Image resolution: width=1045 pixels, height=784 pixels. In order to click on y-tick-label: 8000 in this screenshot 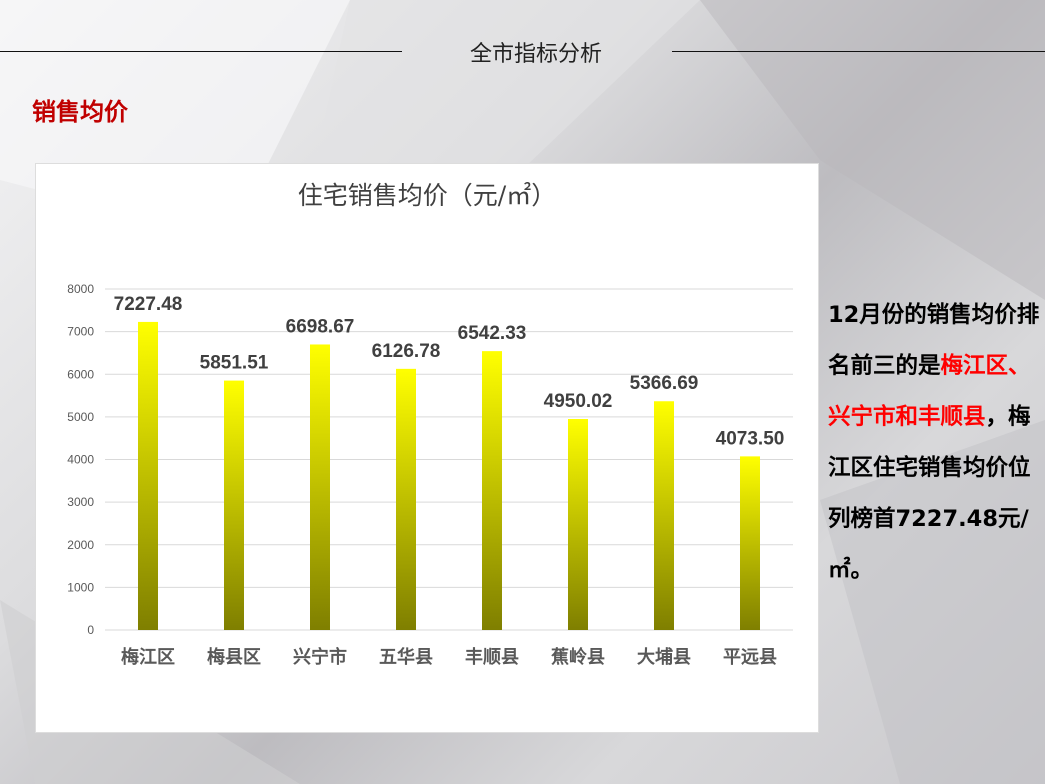, I will do `click(80, 289)`.